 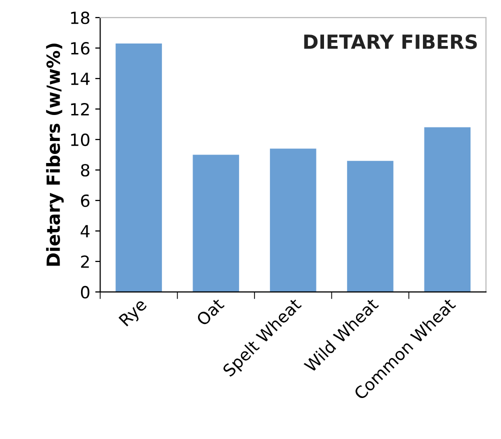 I want to click on y-axis-title: Dietary Fibers (w/w%), so click(x=55, y=155).